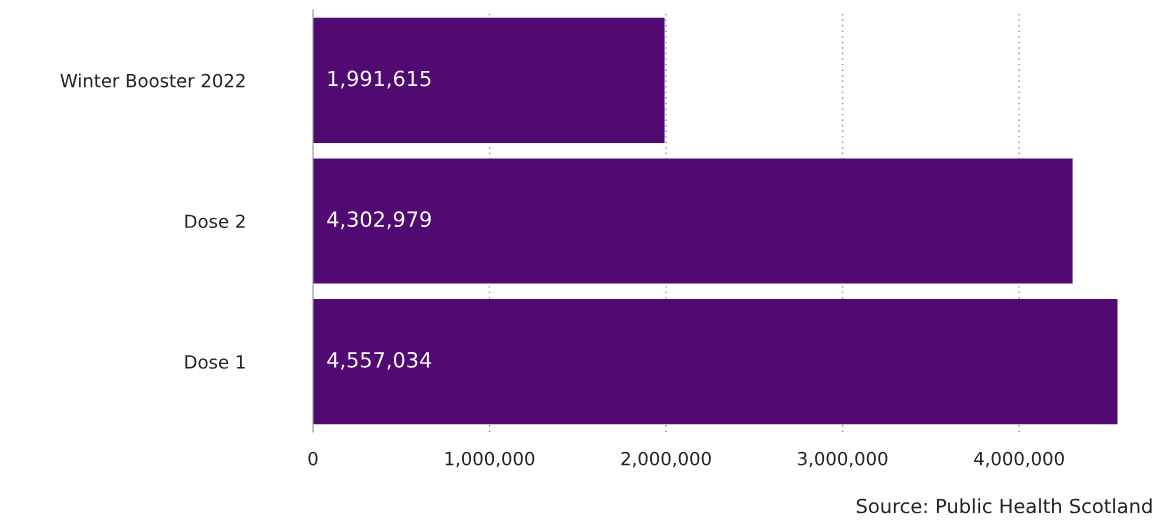 Image resolution: width=1165 pixels, height=525 pixels. What do you see at coordinates (379, 220) in the screenshot?
I see `data-label: 4,302,979` at bounding box center [379, 220].